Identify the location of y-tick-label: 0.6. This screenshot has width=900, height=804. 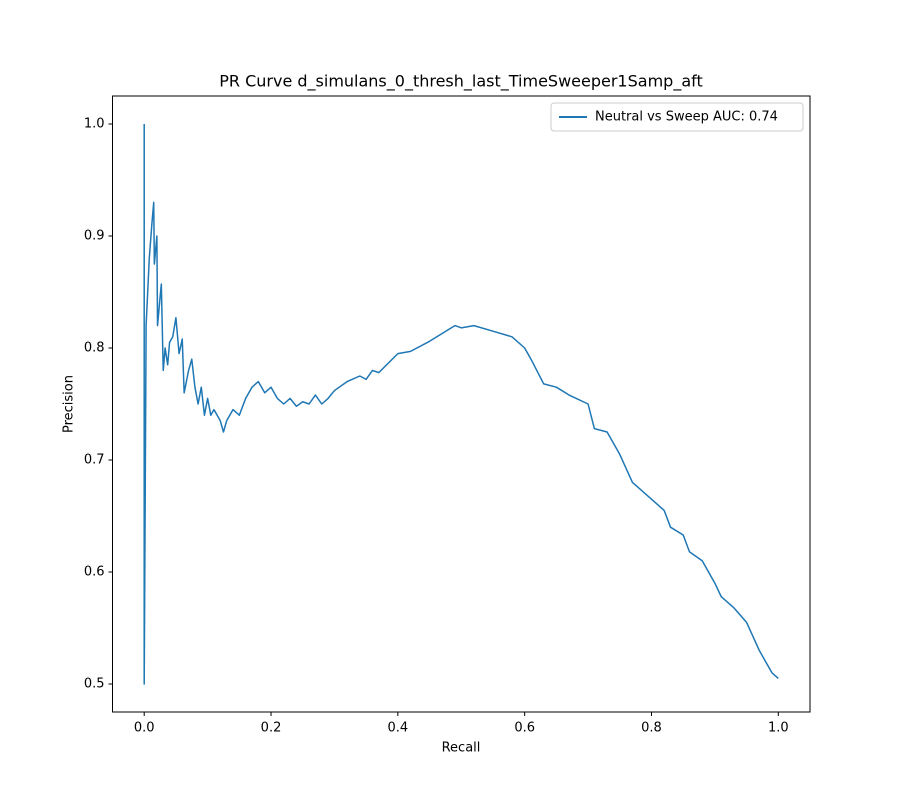
(94, 572).